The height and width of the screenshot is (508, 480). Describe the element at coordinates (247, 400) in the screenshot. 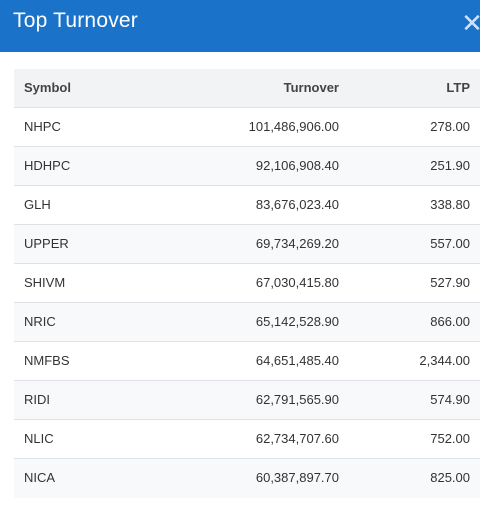

I see `table-row: RIDI 62,791,565.90 574.90` at that location.